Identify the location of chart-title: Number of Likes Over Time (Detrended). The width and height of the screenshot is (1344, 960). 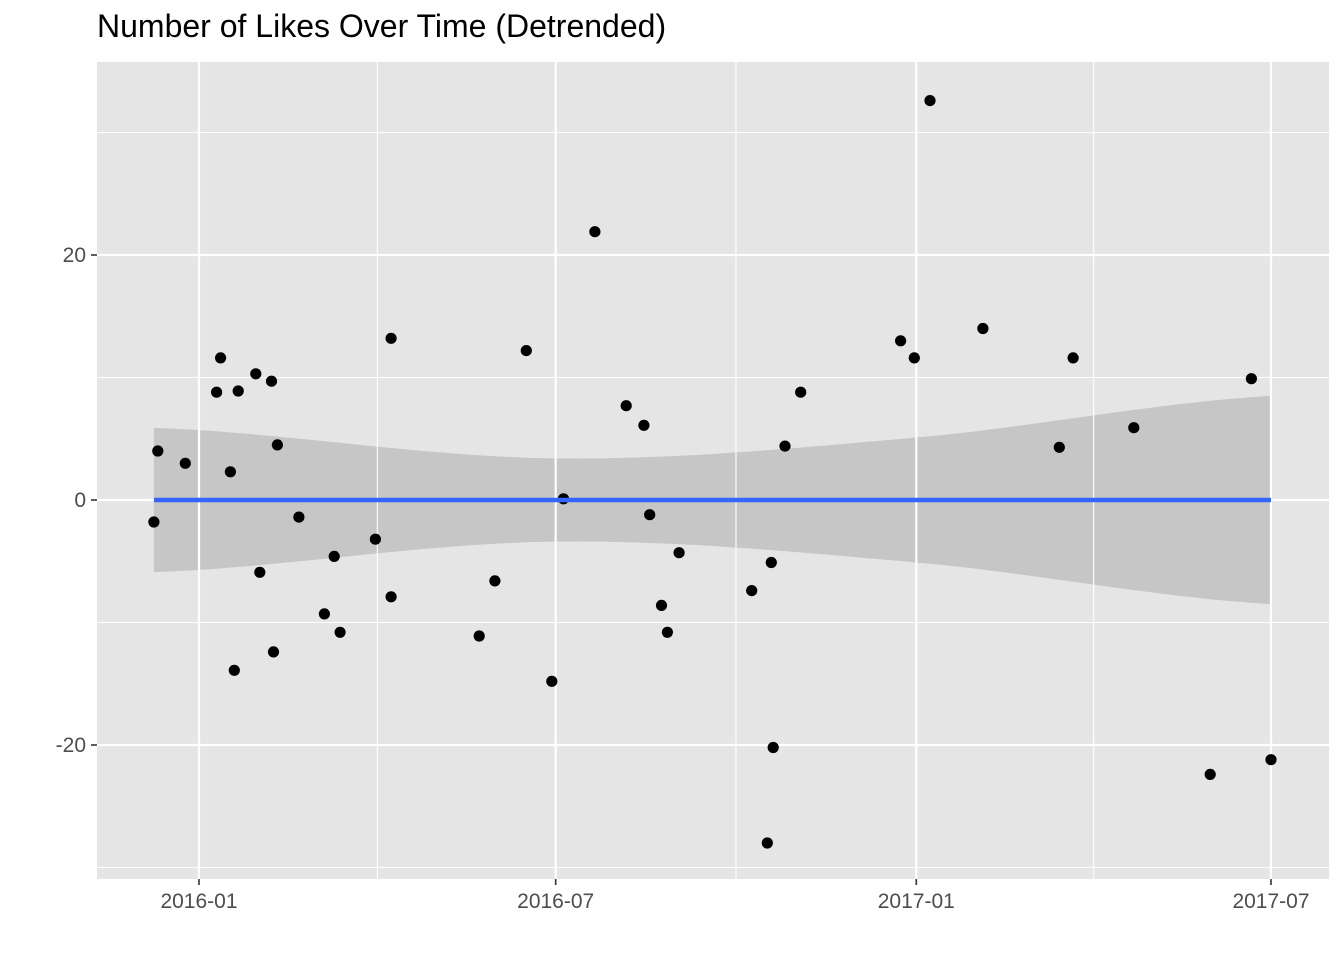
(382, 26).